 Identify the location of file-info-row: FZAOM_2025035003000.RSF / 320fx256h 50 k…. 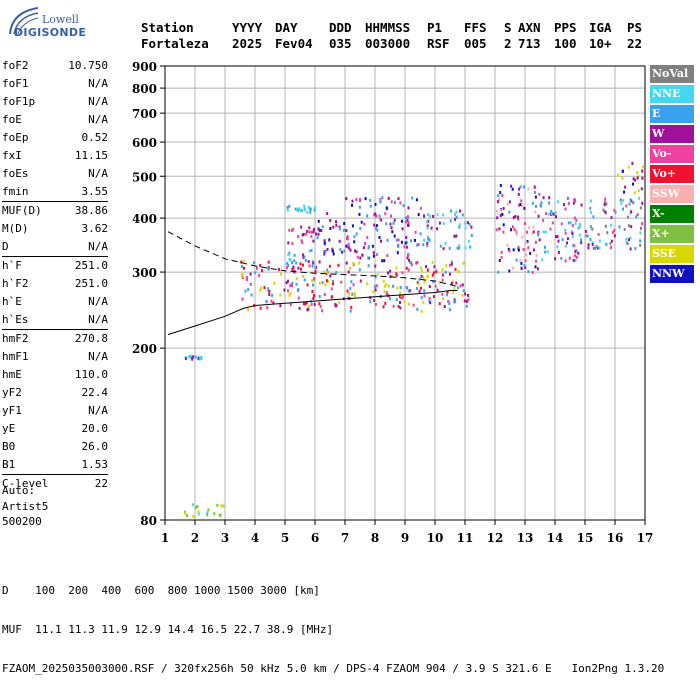
(333, 668).